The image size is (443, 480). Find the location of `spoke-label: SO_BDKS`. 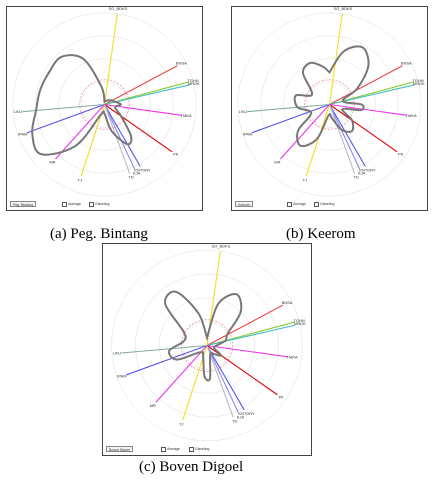

spoke-label: SO_BDKS is located at coordinates (117, 9).